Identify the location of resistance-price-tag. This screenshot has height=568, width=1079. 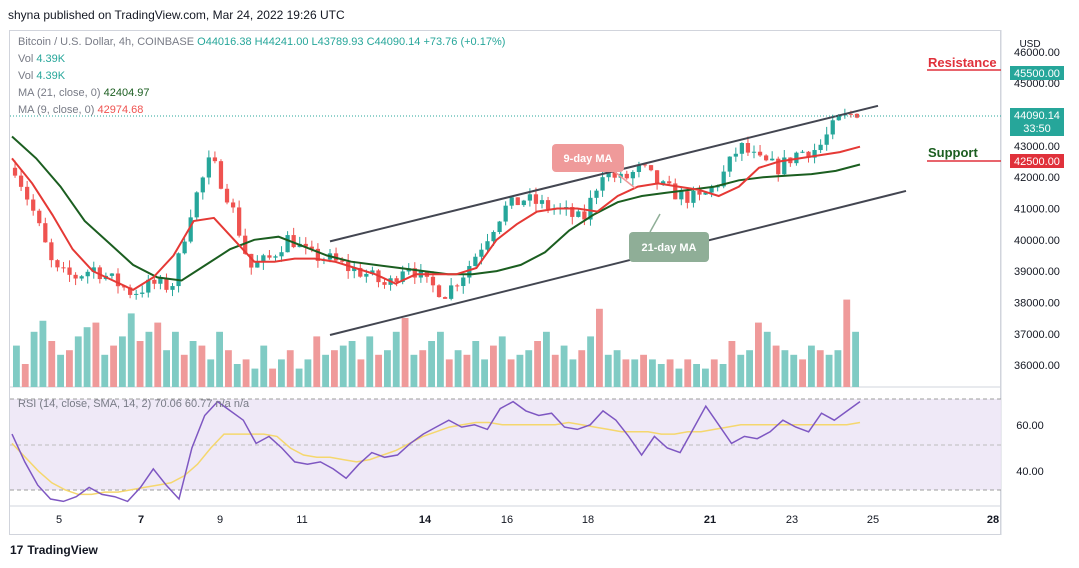
(1037, 73).